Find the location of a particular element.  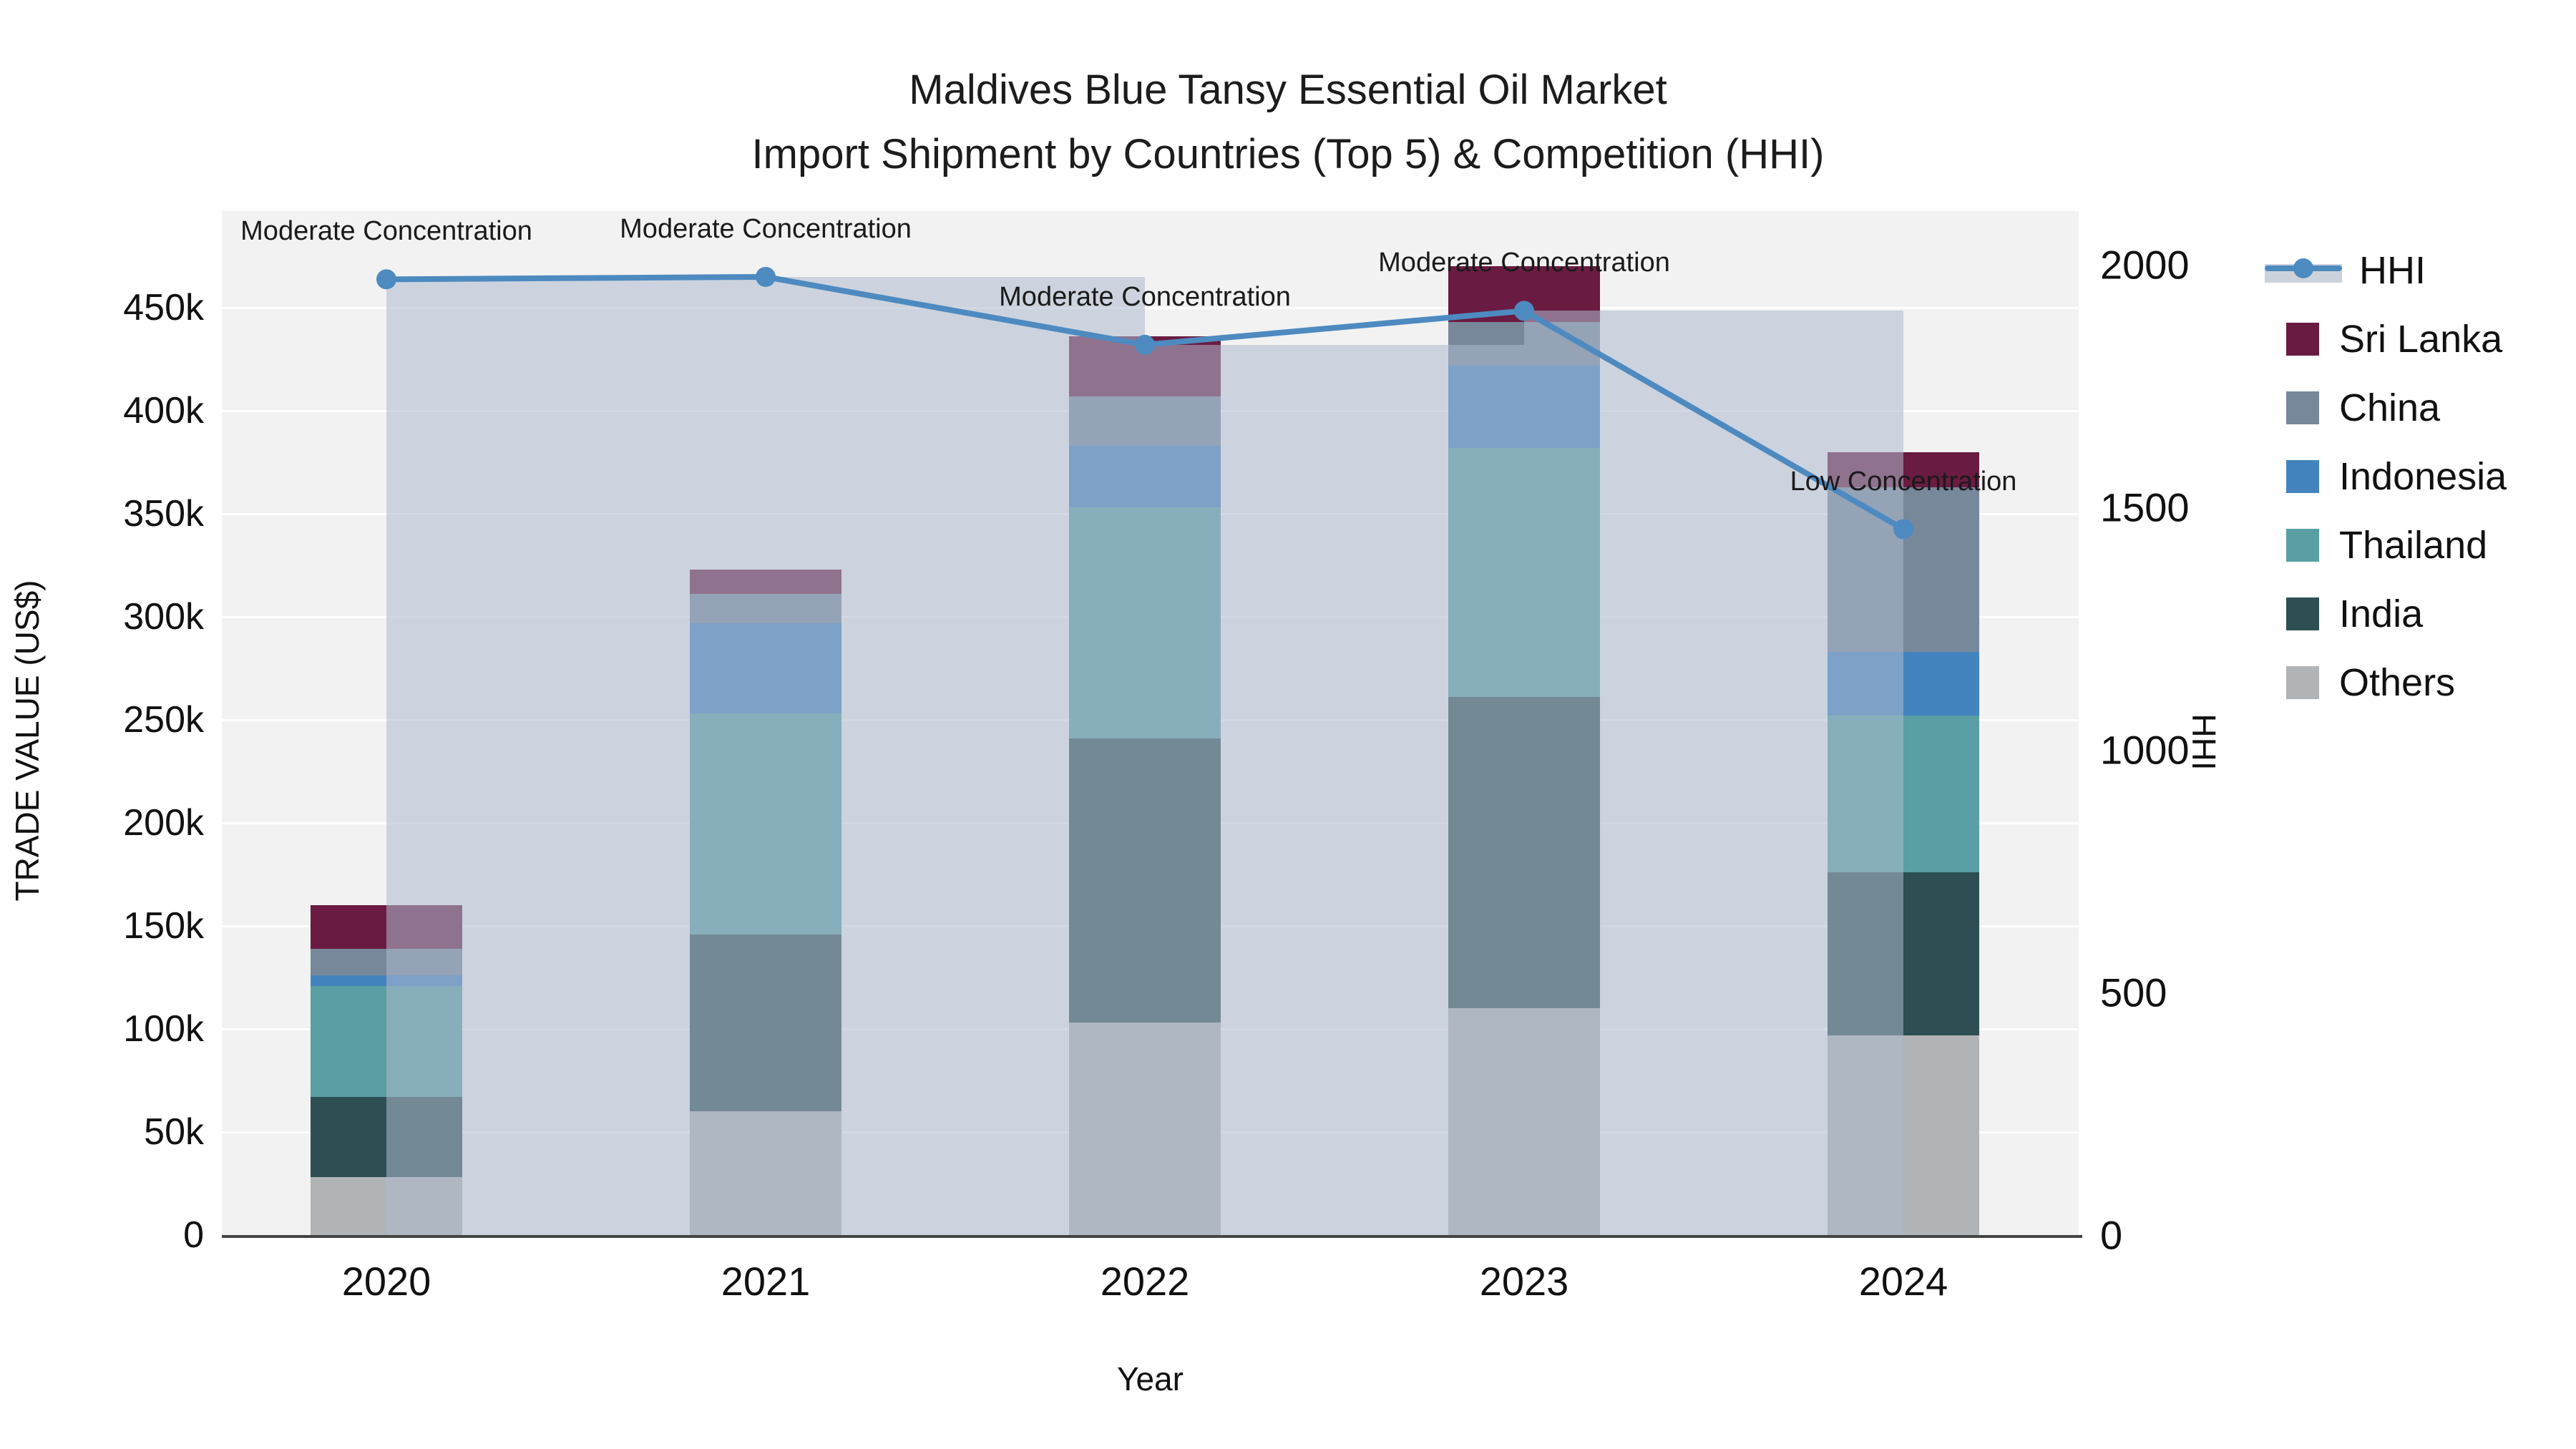

left-tick-200k: 200k is located at coordinates (163, 823).